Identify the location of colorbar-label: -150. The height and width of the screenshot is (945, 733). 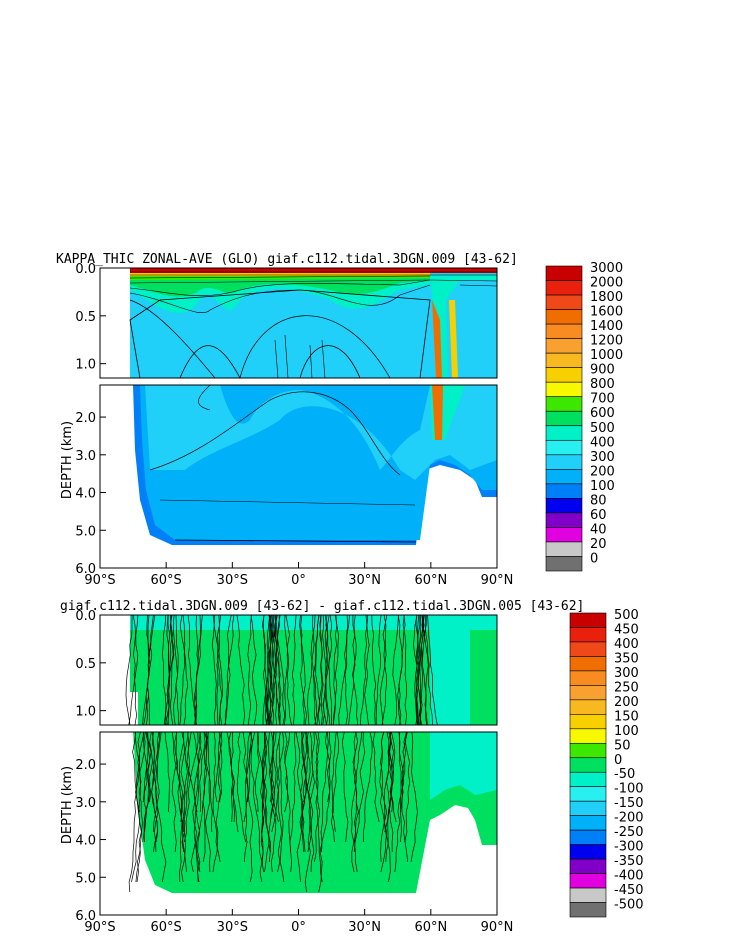
(629, 803).